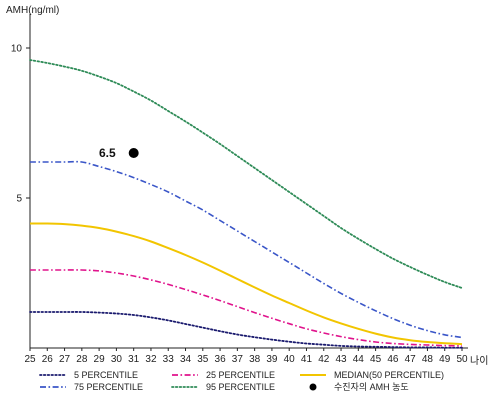 Image resolution: width=500 pixels, height=400 pixels. Describe the element at coordinates (17, 49) in the screenshot. I see `y-tick-label: 10` at that location.